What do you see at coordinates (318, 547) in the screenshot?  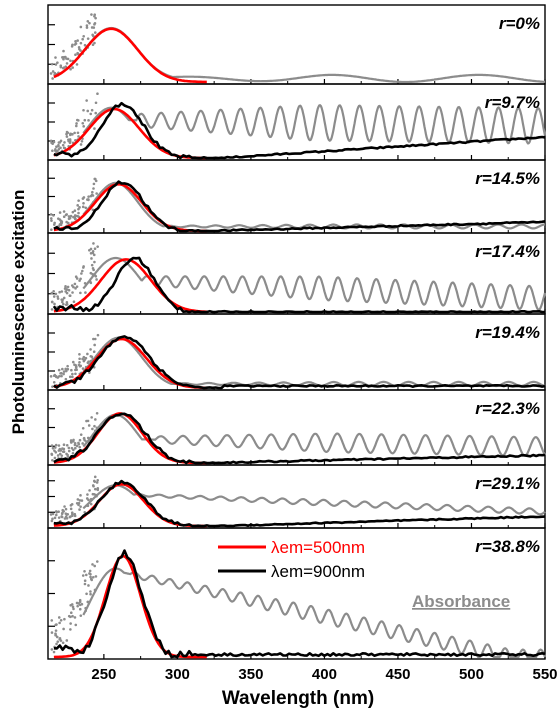 I see `legend-label-500nm: λem=500nm` at bounding box center [318, 547].